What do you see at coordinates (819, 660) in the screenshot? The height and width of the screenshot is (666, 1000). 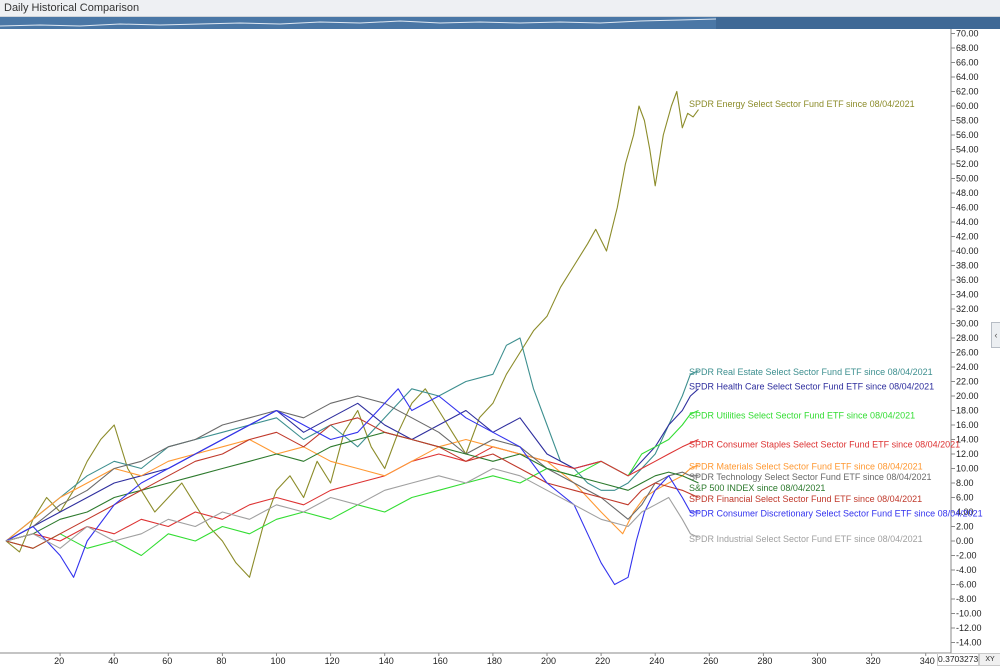 I see `x-tick-label: 300` at bounding box center [819, 660].